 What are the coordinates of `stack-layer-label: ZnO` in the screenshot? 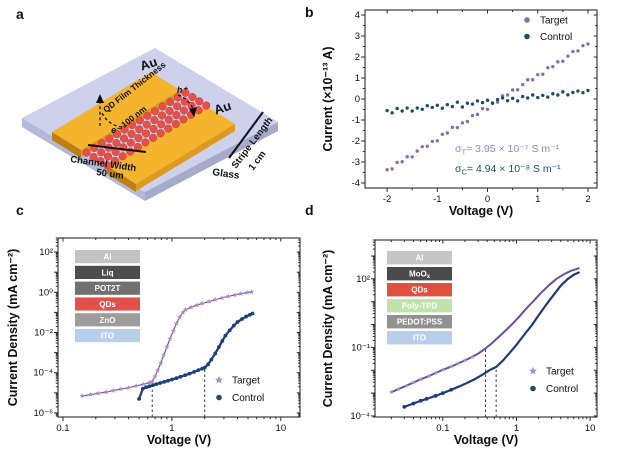 It's located at (108, 320).